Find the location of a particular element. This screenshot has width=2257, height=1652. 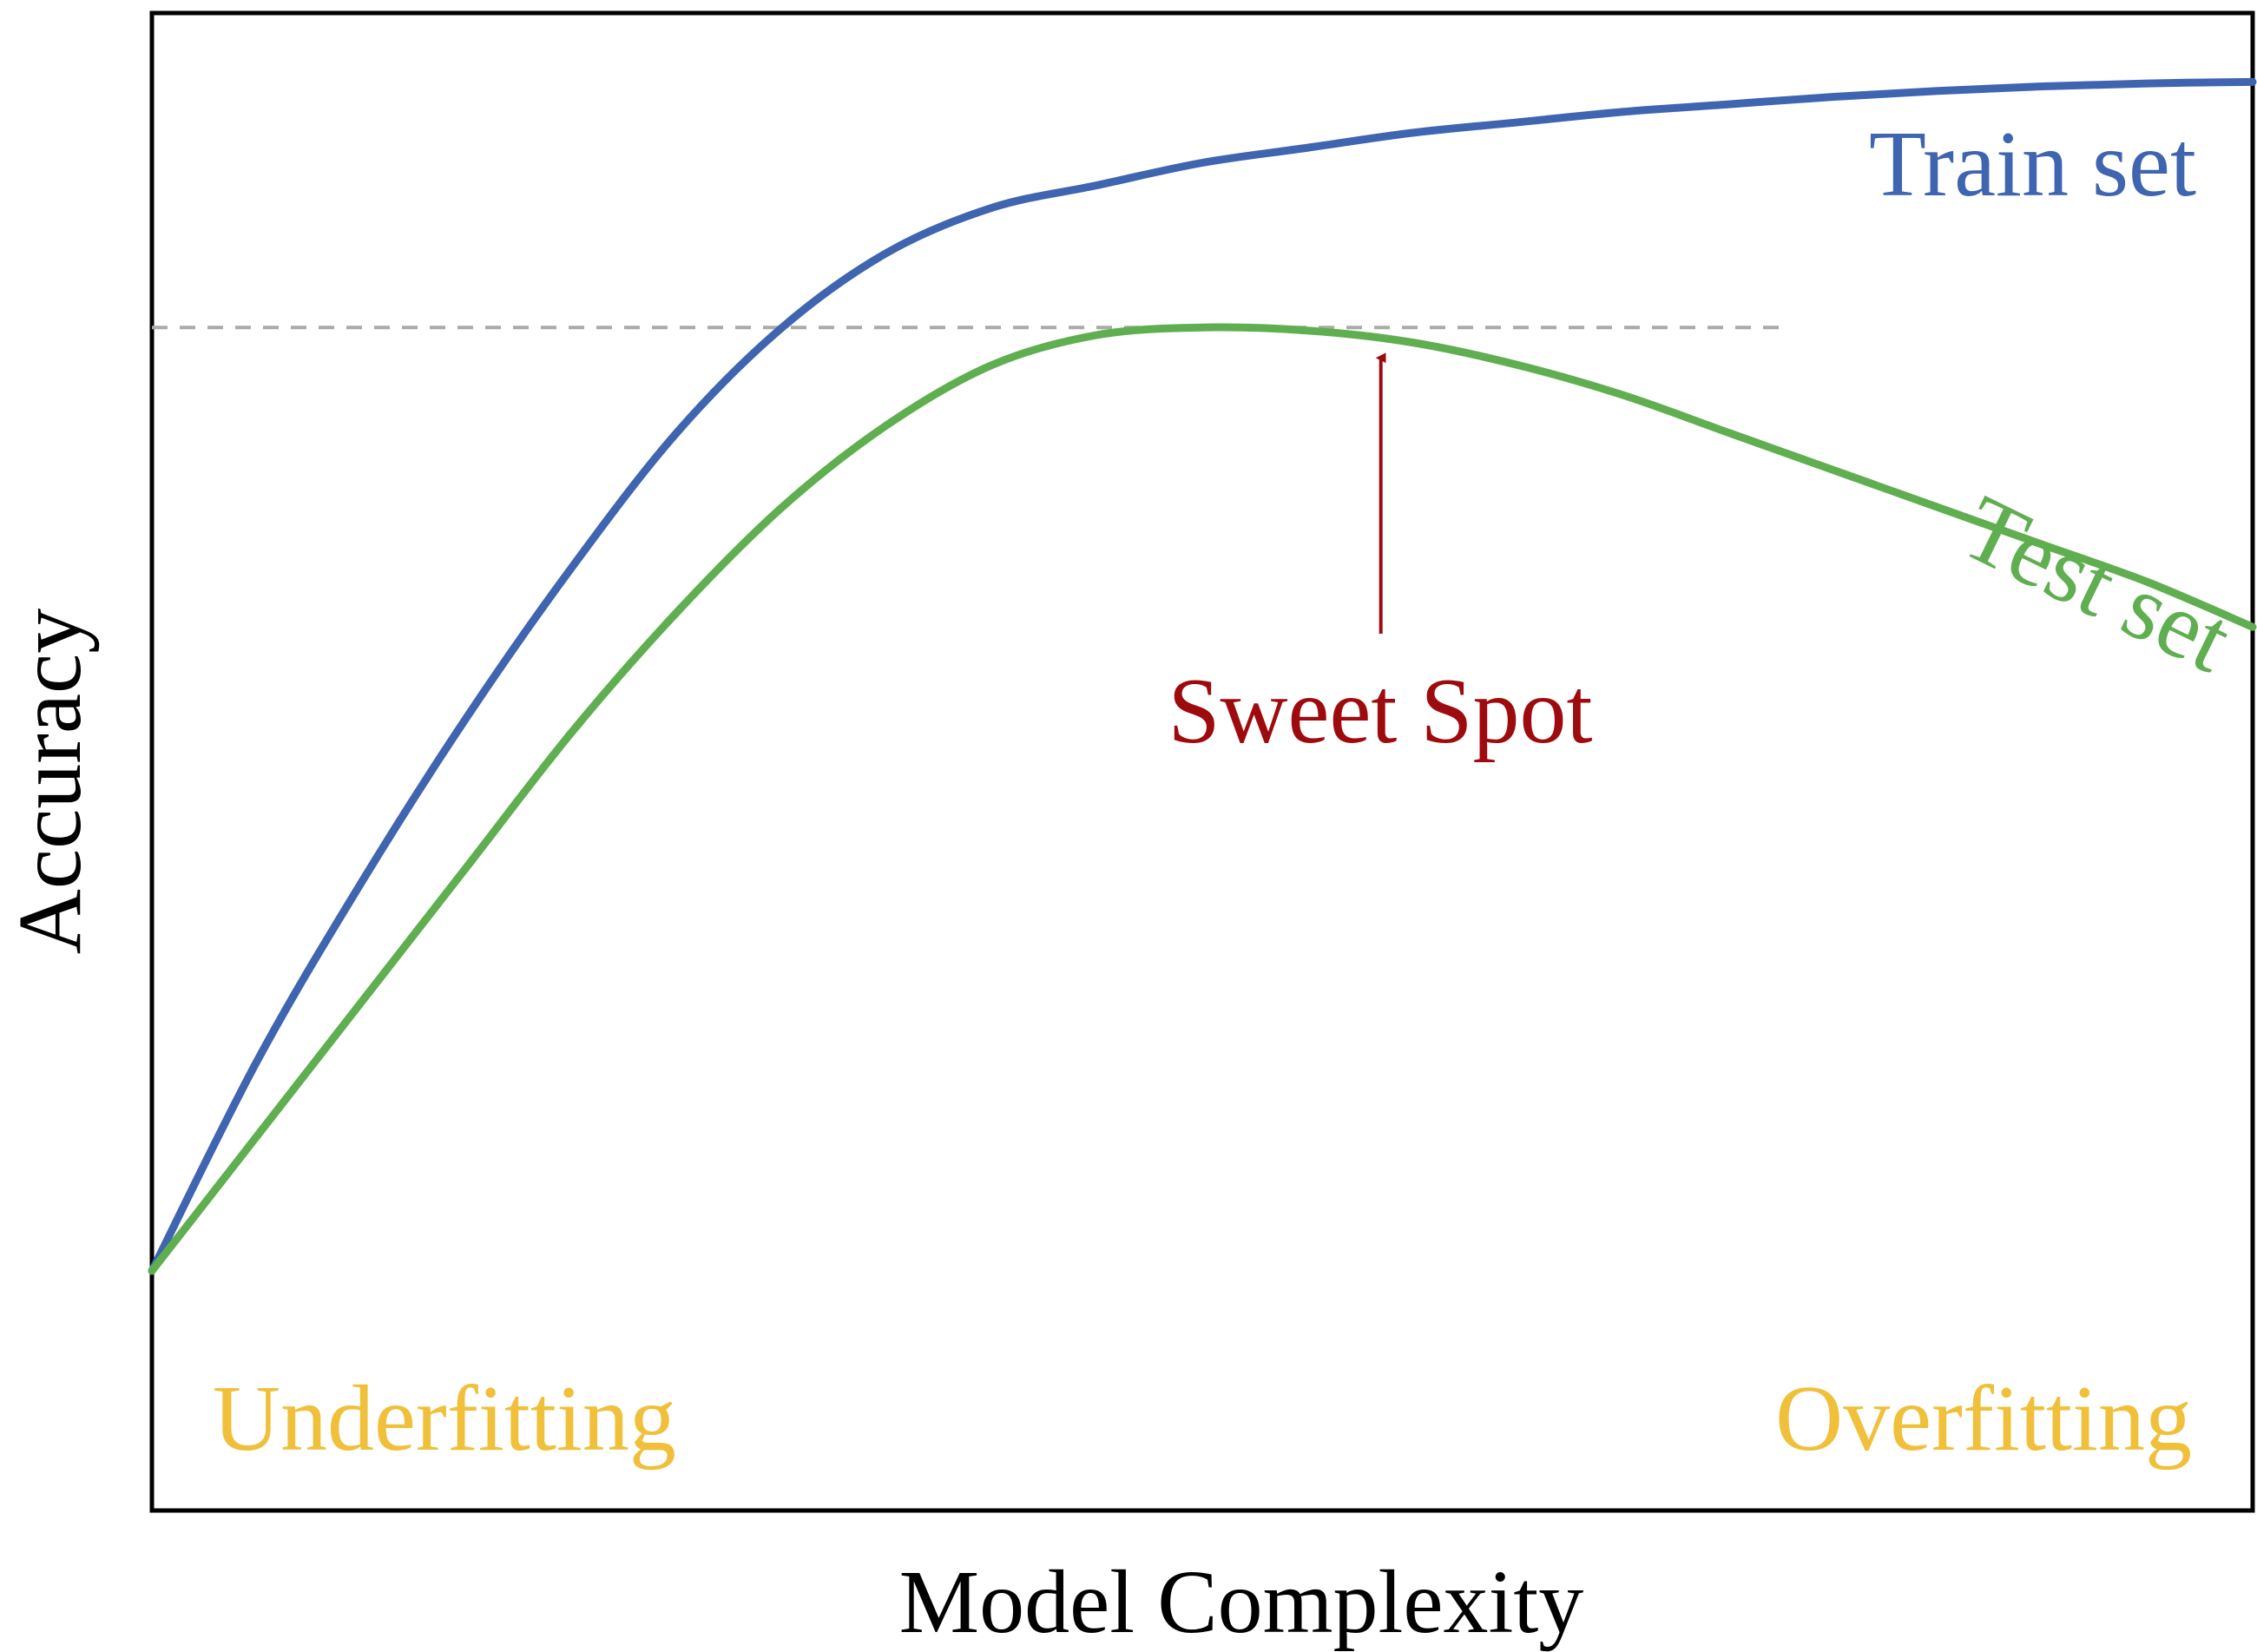

x-axis-label: Model Complexity is located at coordinates (1242, 1602).